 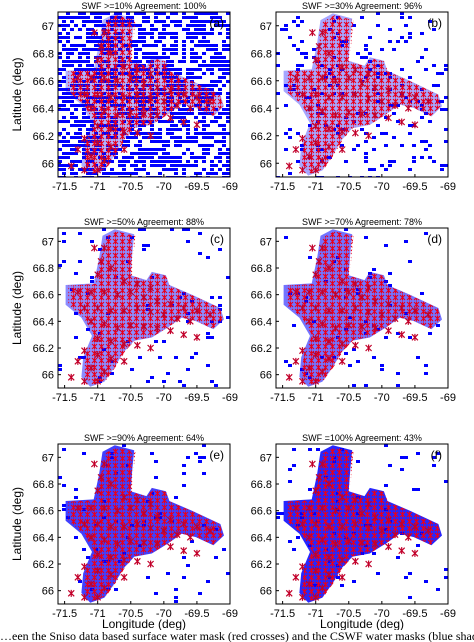 I want to click on x-tick-label: -70, so click(x=382, y=398).